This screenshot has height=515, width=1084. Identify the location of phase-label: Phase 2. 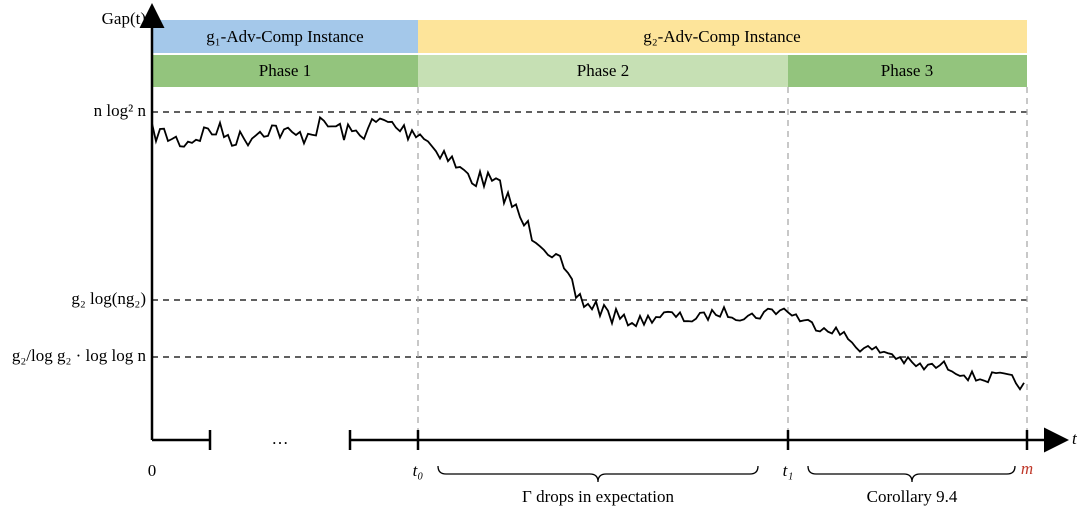
(603, 70).